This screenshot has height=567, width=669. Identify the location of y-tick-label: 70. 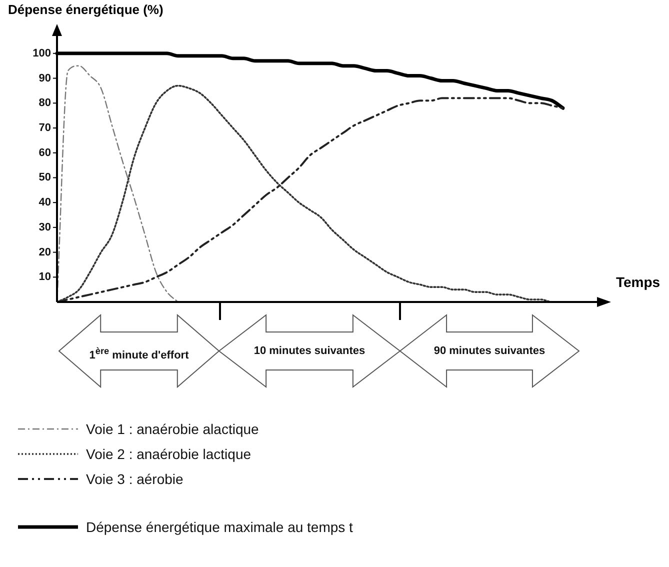
(44, 128).